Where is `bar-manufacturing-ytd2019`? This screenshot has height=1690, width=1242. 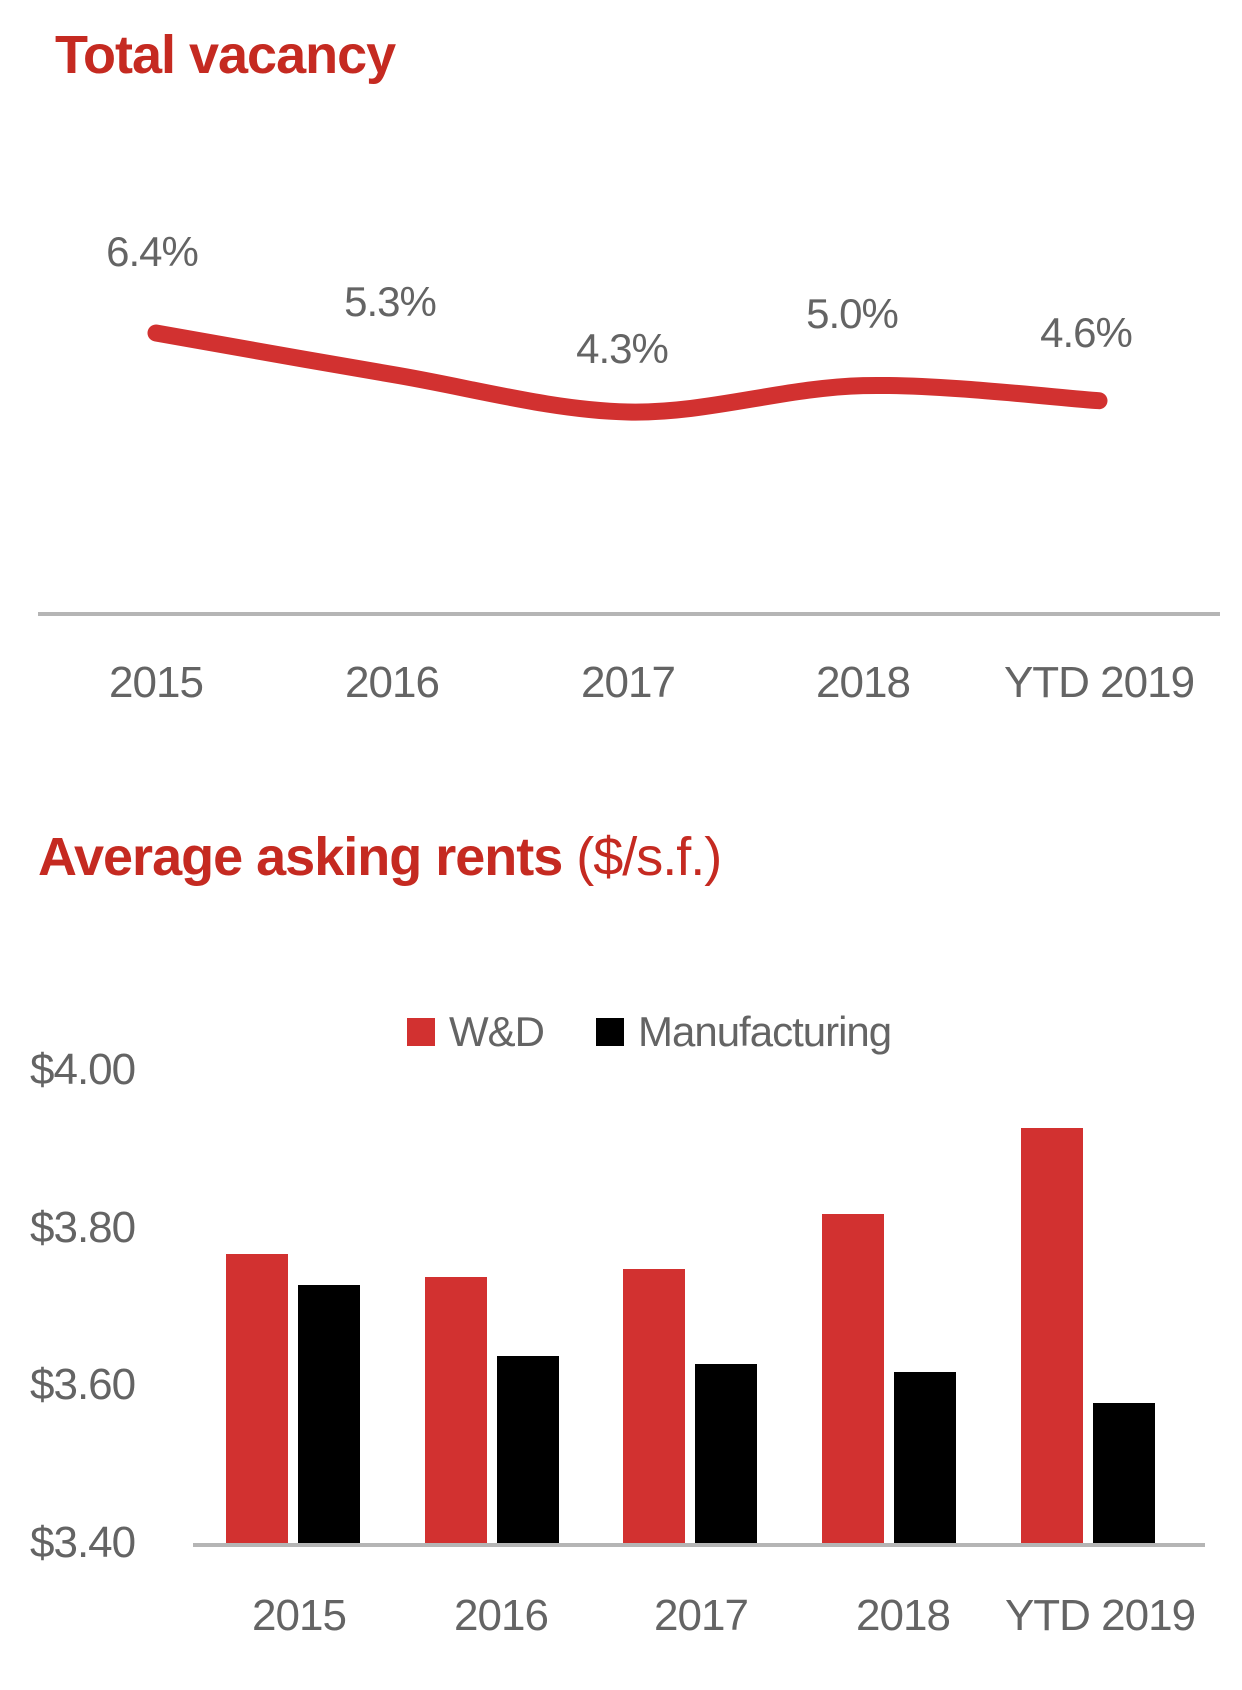
bar-manufacturing-ytd2019 is located at coordinates (1124, 1474).